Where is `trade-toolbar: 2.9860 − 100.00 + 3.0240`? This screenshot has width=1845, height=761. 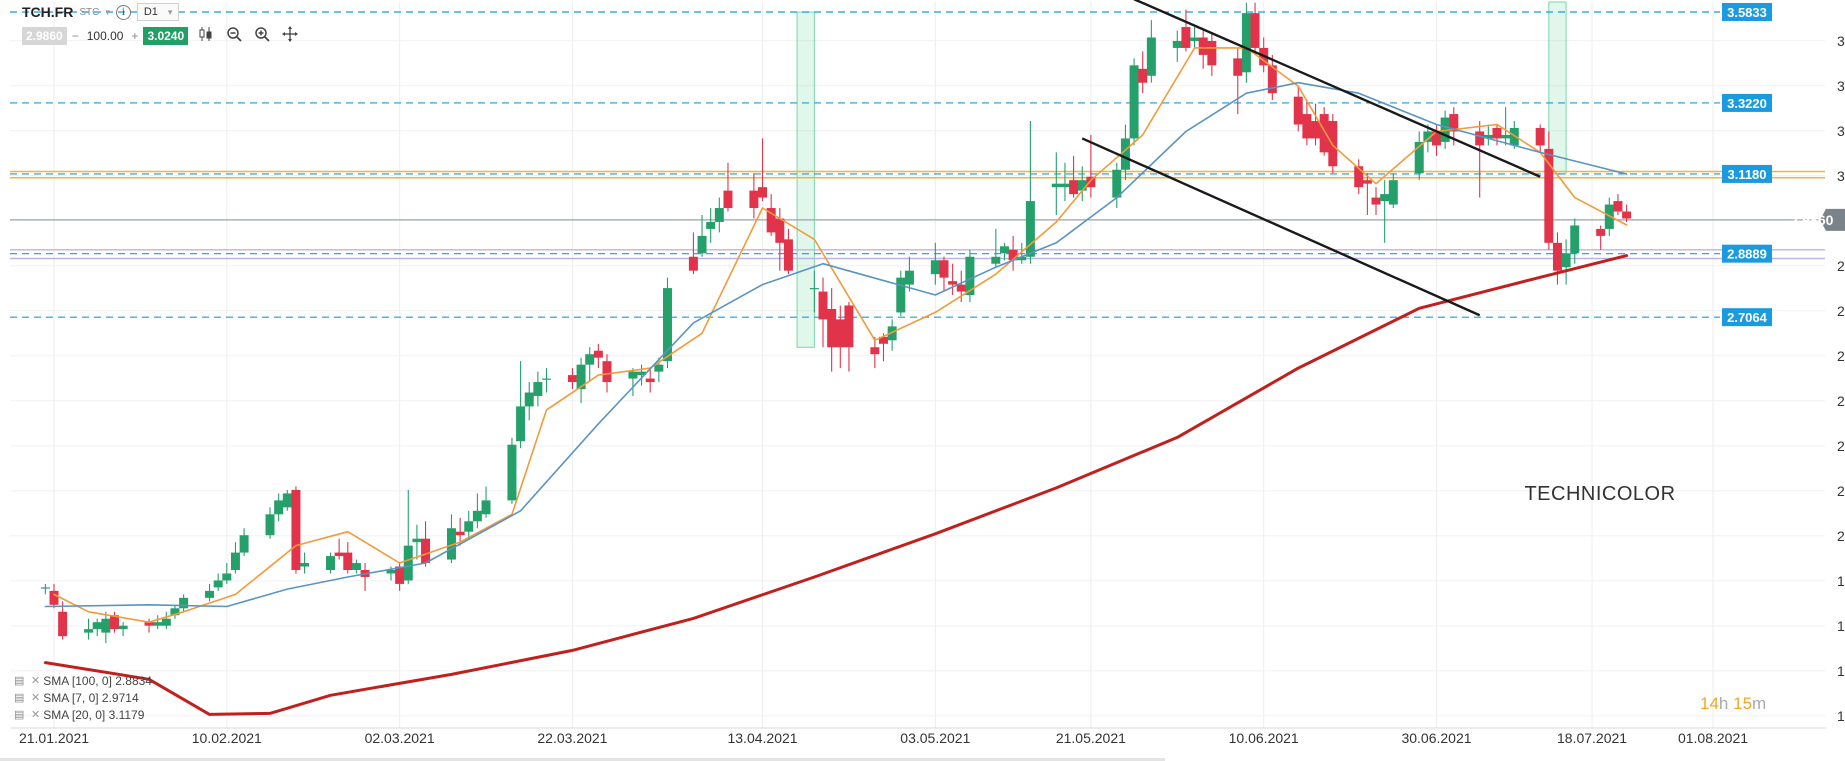 trade-toolbar: 2.9860 − 100.00 + 3.0240 is located at coordinates (160, 36).